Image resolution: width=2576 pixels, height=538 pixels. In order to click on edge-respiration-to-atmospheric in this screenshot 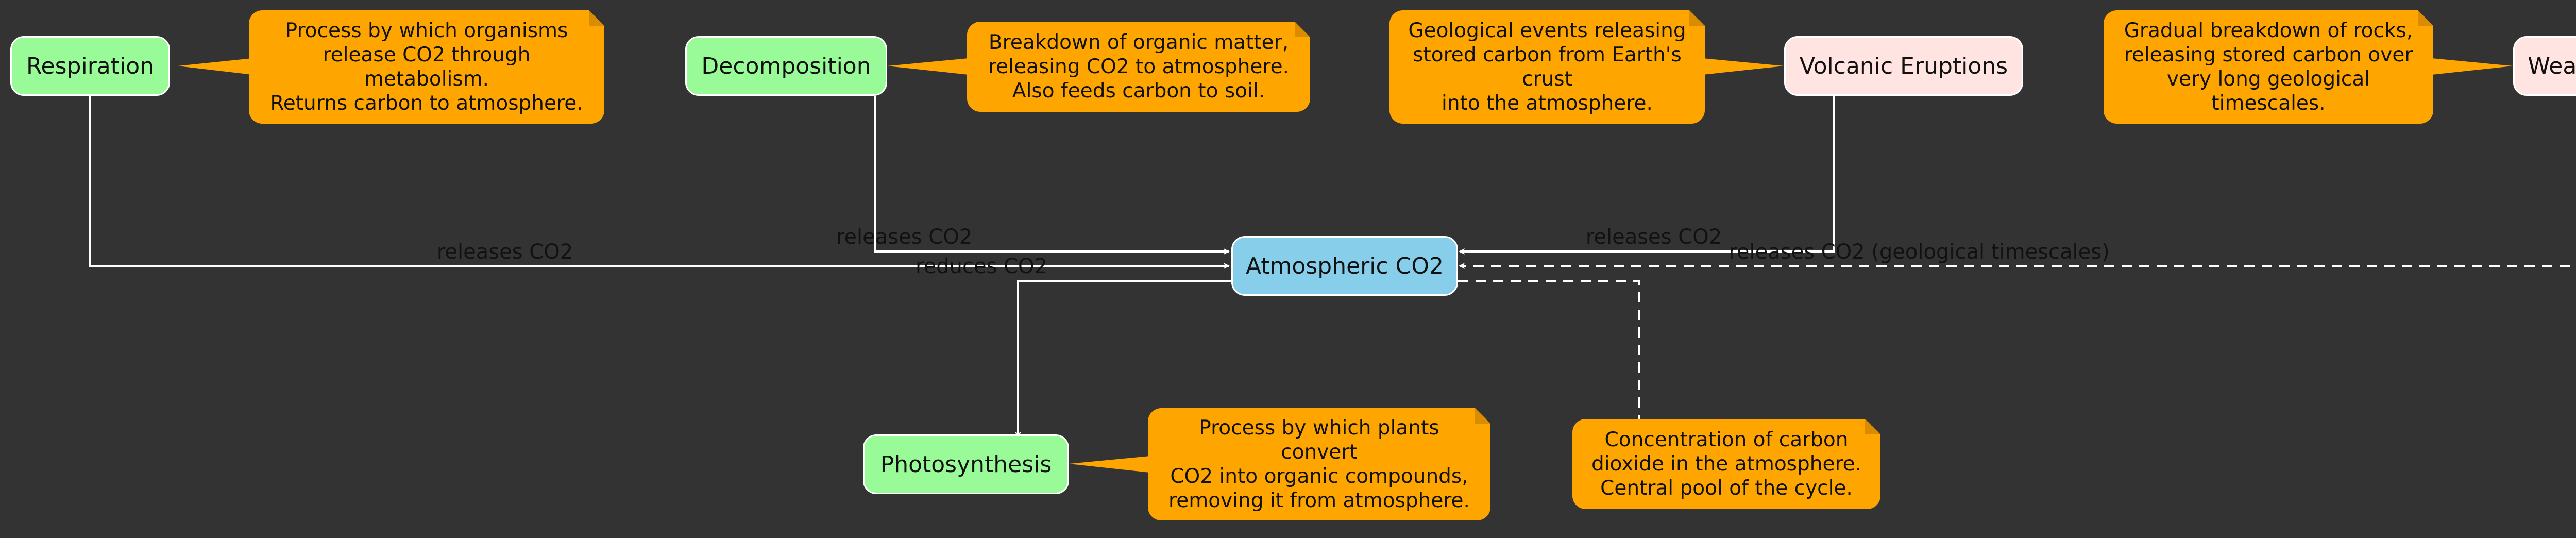, I will do `click(659, 183)`.